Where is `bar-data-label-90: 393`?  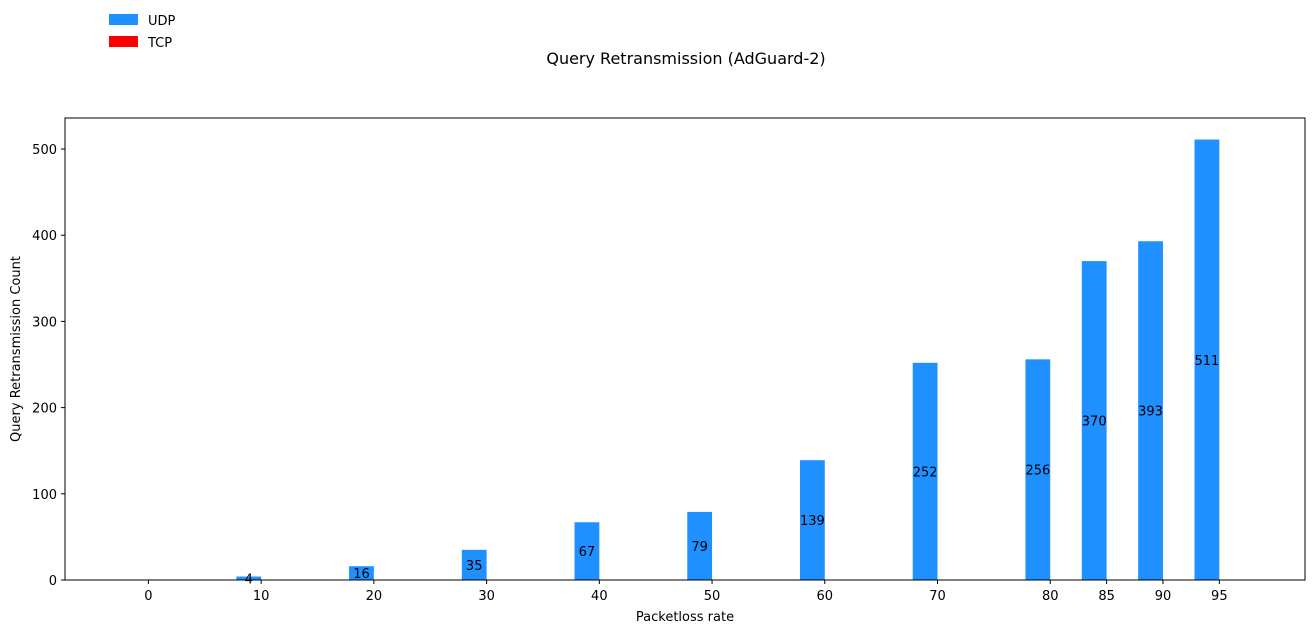 bar-data-label-90: 393 is located at coordinates (1150, 412).